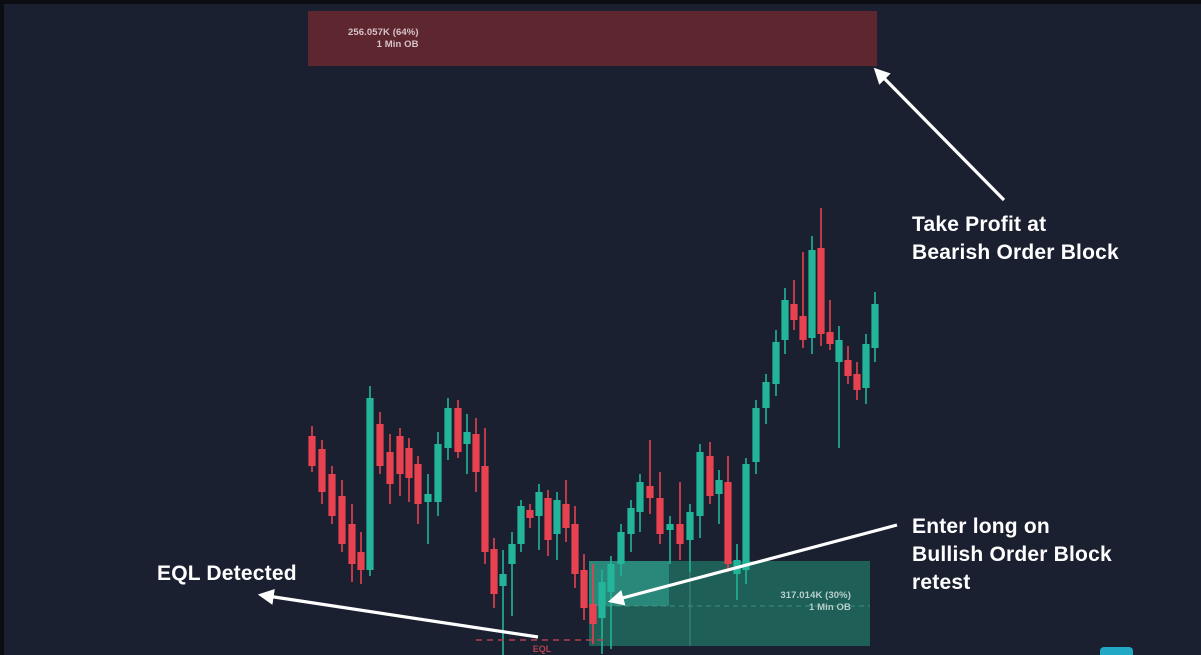 The width and height of the screenshot is (1201, 655). I want to click on arrow-eql-detected, so click(398, 614).